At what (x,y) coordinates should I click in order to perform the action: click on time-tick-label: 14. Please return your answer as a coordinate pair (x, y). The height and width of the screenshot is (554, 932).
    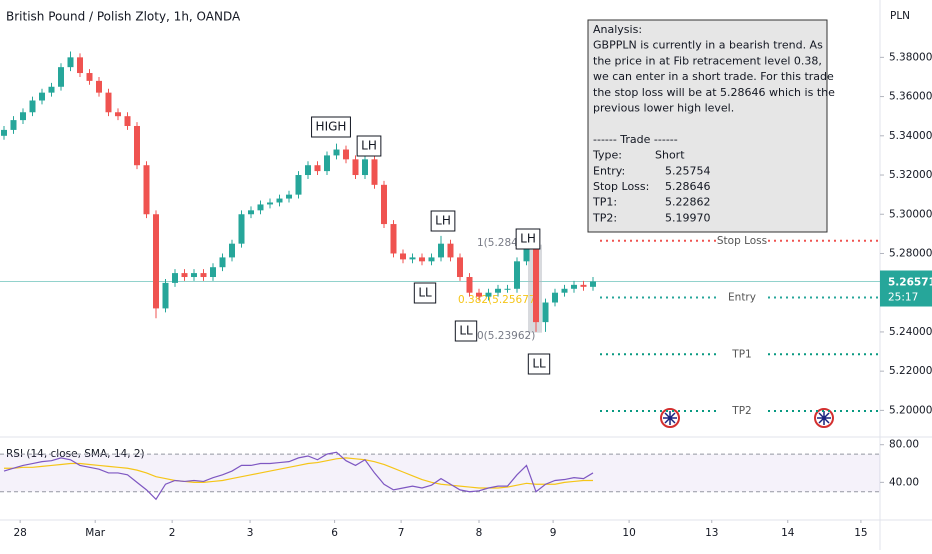
    Looking at the image, I should click on (788, 533).